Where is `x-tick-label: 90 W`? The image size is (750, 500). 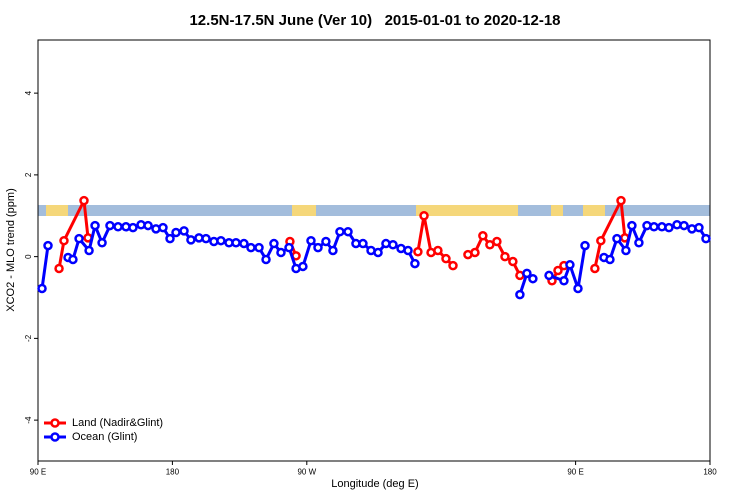
x-tick-label: 90 W is located at coordinates (306, 472).